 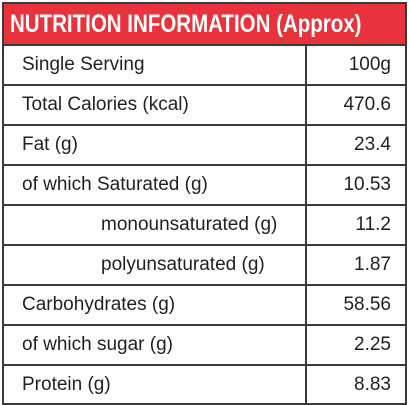 I want to click on row: Protein (g) 8.83, so click(x=204, y=384).